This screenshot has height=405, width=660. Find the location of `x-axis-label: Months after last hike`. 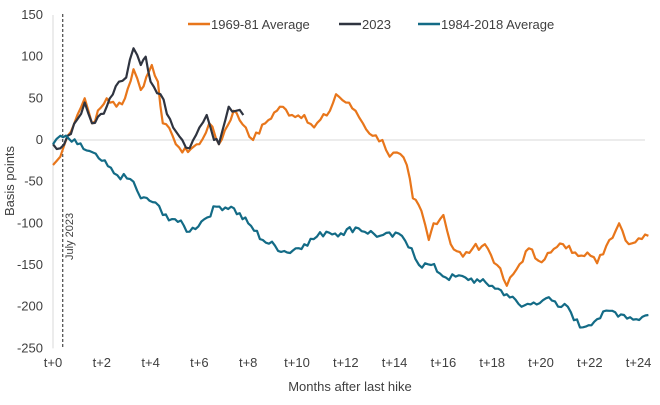

x-axis-label: Months after last hike is located at coordinates (350, 386).